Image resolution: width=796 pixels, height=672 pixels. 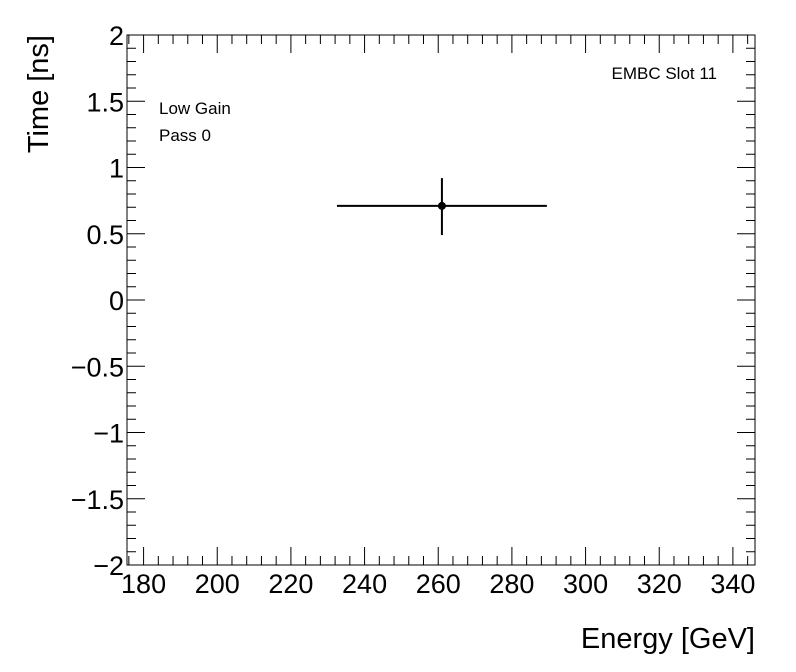 I want to click on x-tick-label: 340, so click(x=732, y=584).